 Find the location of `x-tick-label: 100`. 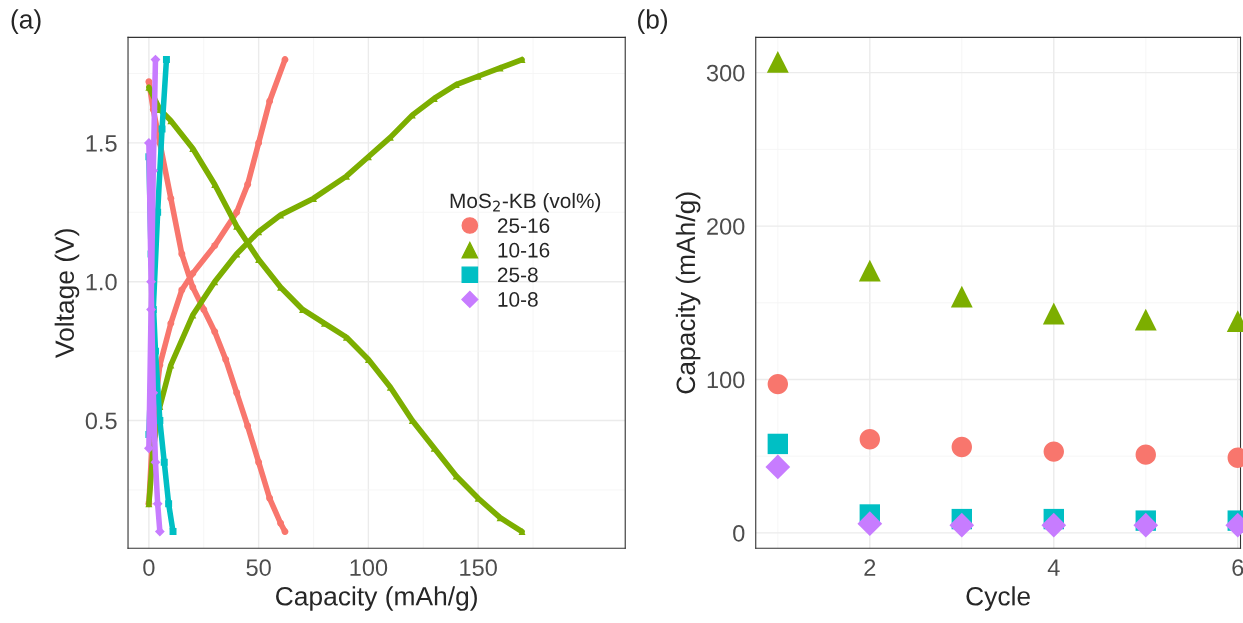

x-tick-label: 100 is located at coordinates (369, 567).